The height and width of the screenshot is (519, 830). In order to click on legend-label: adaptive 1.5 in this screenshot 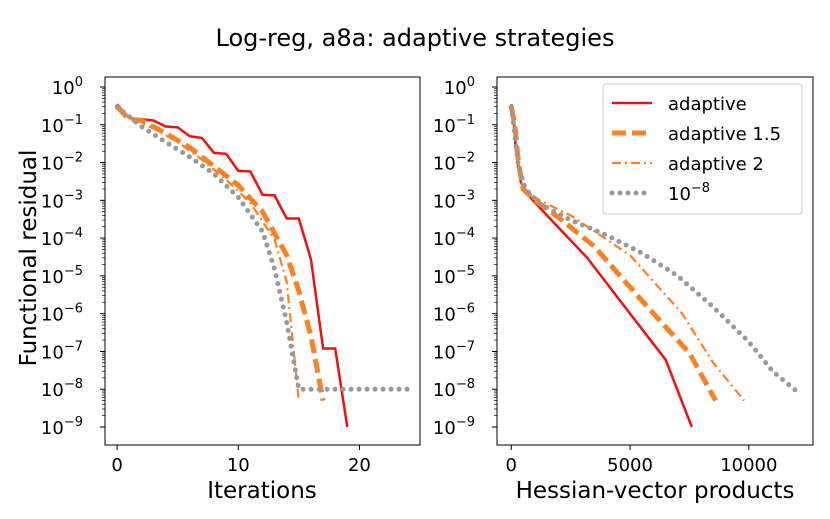, I will do `click(724, 134)`.